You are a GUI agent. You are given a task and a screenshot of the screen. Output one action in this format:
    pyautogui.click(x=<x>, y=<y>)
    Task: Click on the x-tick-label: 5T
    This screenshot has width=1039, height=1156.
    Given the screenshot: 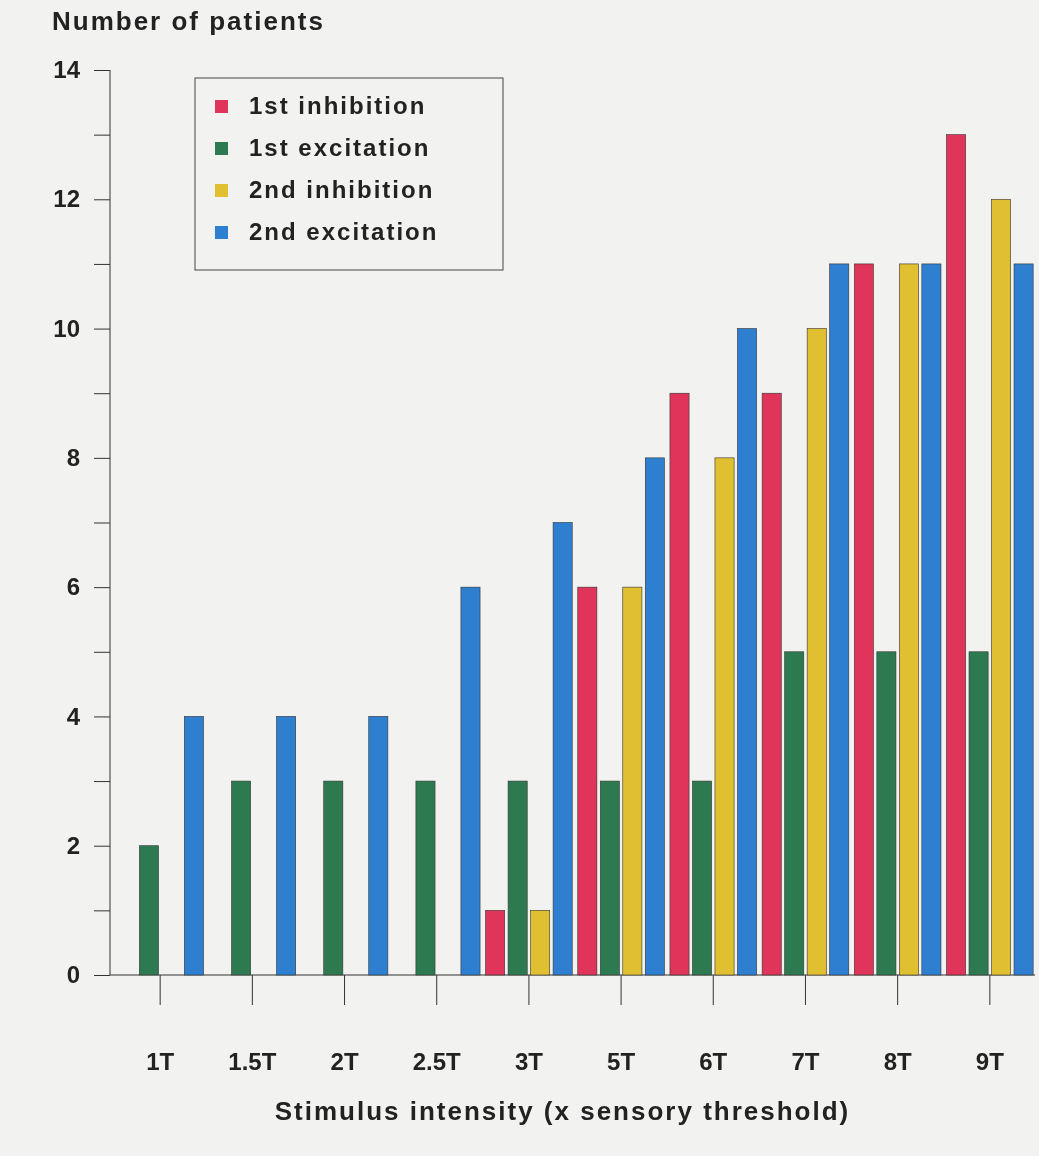 What is the action you would take?
    pyautogui.click(x=621, y=1062)
    